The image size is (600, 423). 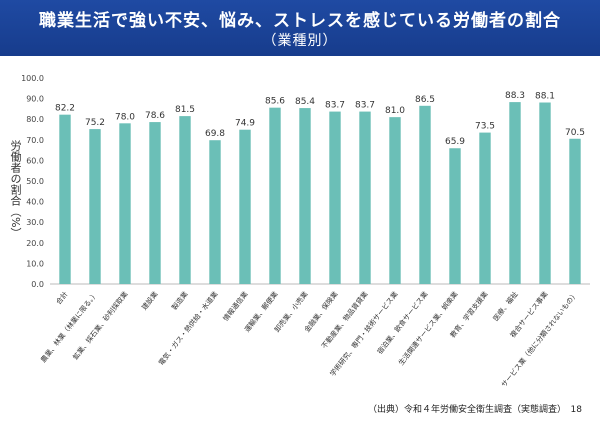 I want to click on source-note: （出典）令和４年労働安全衛生調査（実態調査）, so click(x=466, y=410).